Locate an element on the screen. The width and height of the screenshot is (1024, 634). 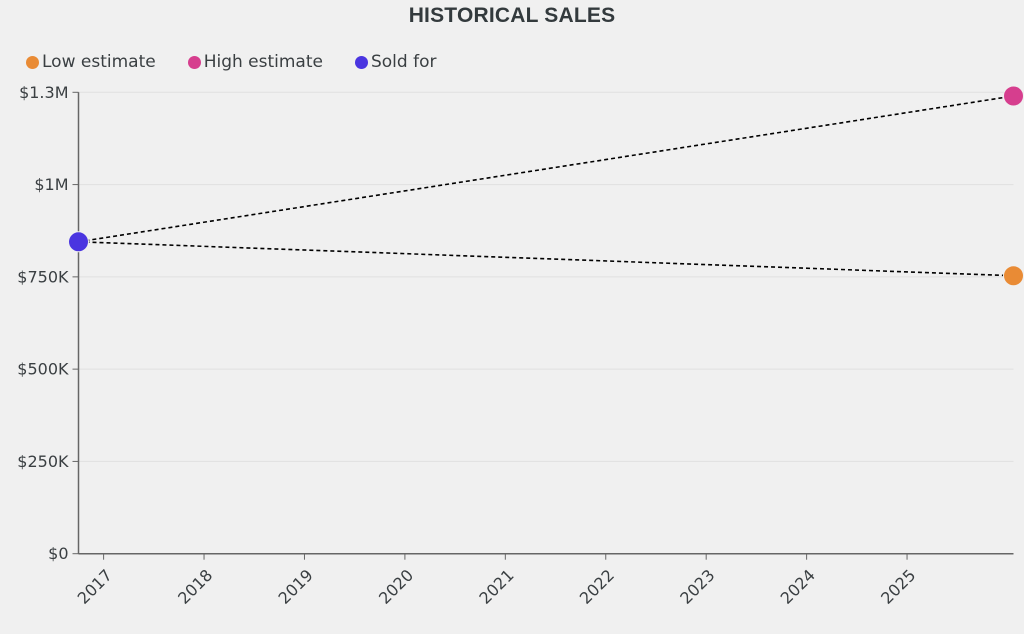
y-tick-label: $750K is located at coordinates (43, 276).